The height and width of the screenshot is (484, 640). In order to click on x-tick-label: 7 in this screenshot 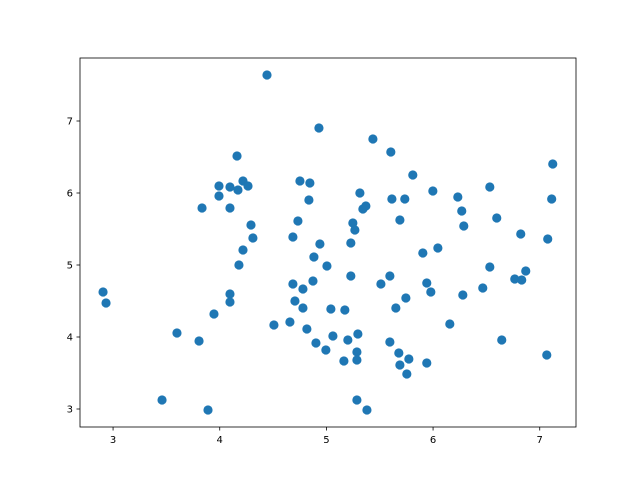, I will do `click(540, 440)`.